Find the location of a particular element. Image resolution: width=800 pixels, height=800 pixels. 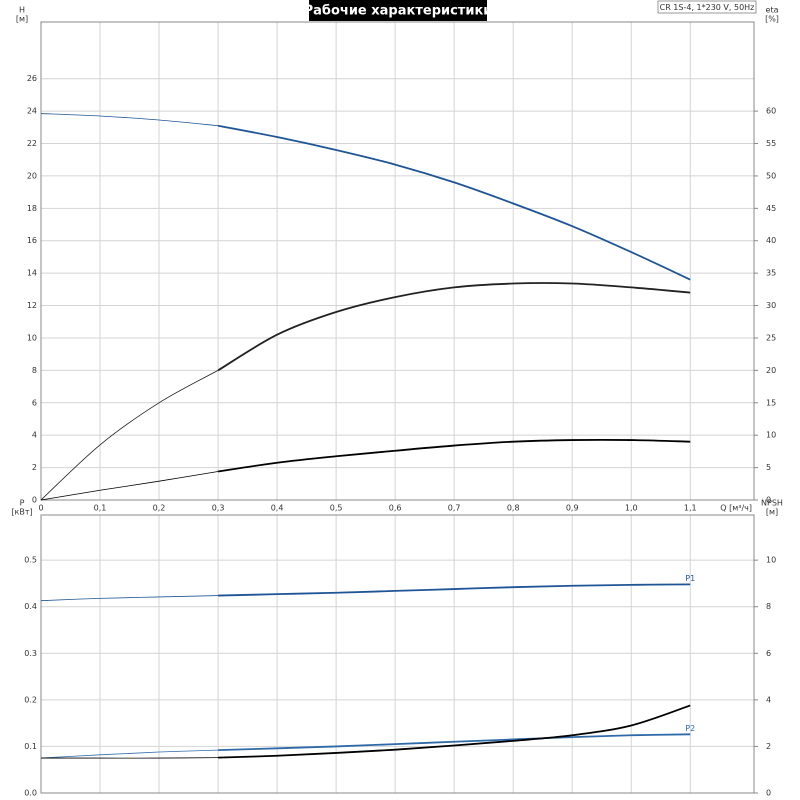

y-tick-label: 24 is located at coordinates (32, 111).